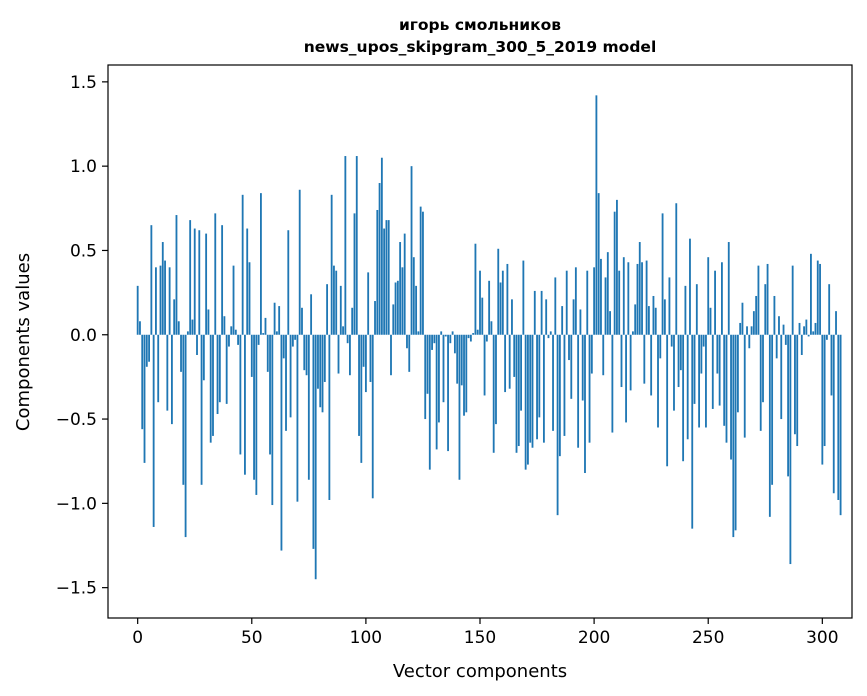 The width and height of the screenshot is (867, 696). I want to click on chart-subtitle: news_upos_skipgram_300_5_2019 model, so click(480, 47).